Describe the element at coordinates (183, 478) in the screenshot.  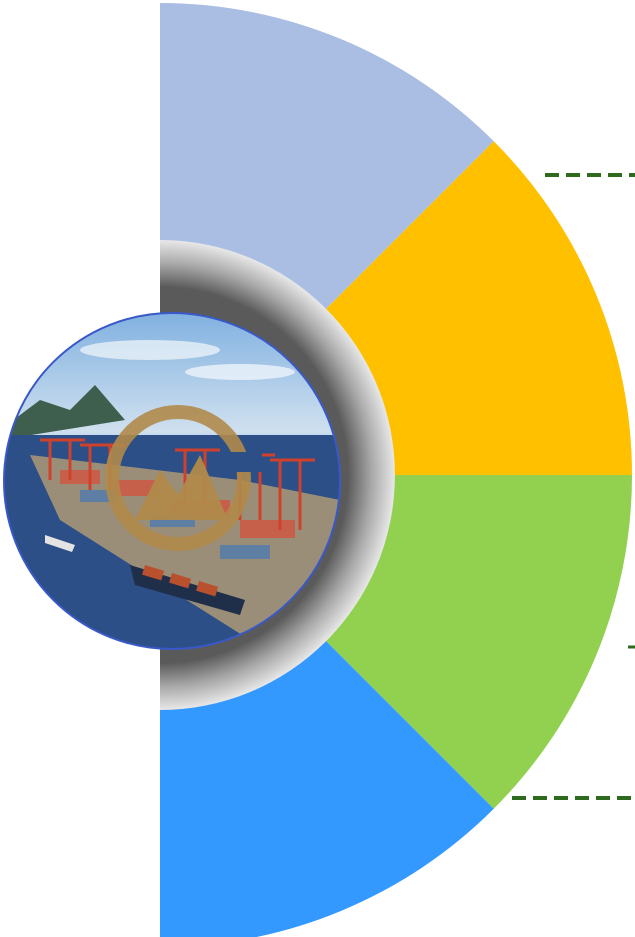
I see `company-logo-icon` at that location.